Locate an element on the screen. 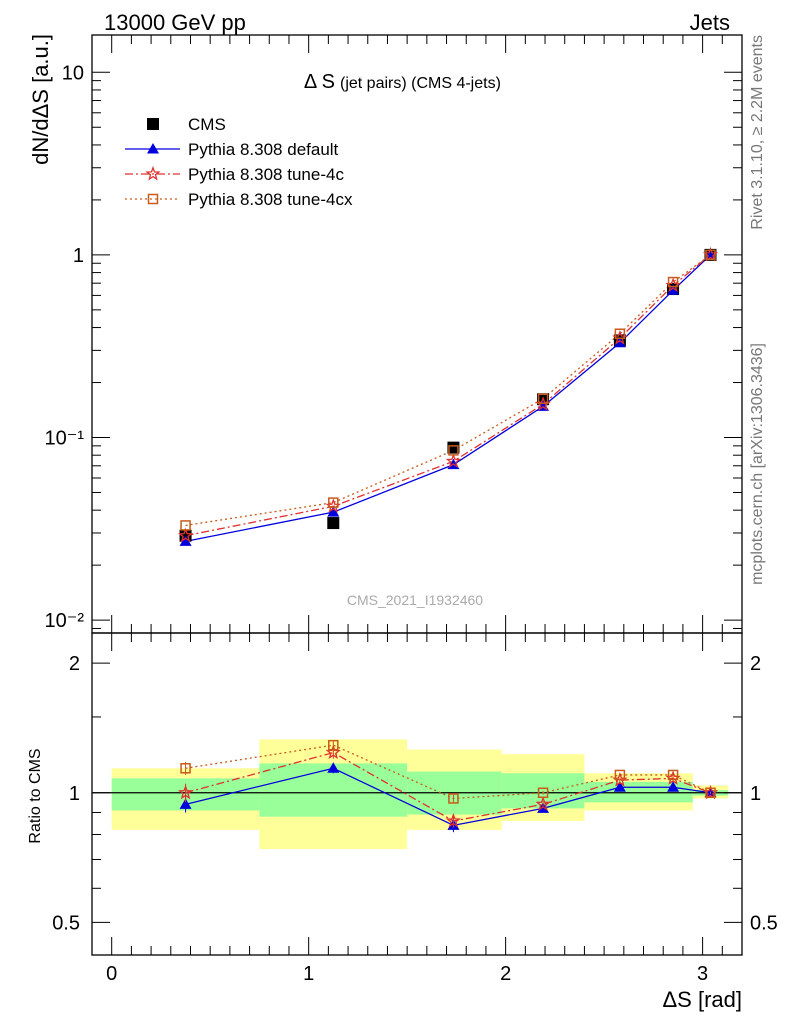 This screenshot has width=786, height=1024. xtick-label-3: 3 is located at coordinates (702, 974).